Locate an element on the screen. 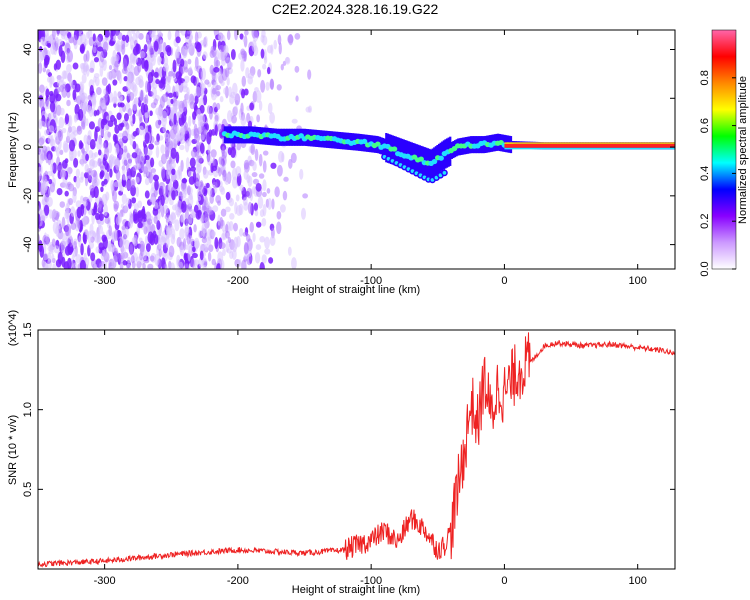  colorbar-tick-label: 0.4 is located at coordinates (705, 173).